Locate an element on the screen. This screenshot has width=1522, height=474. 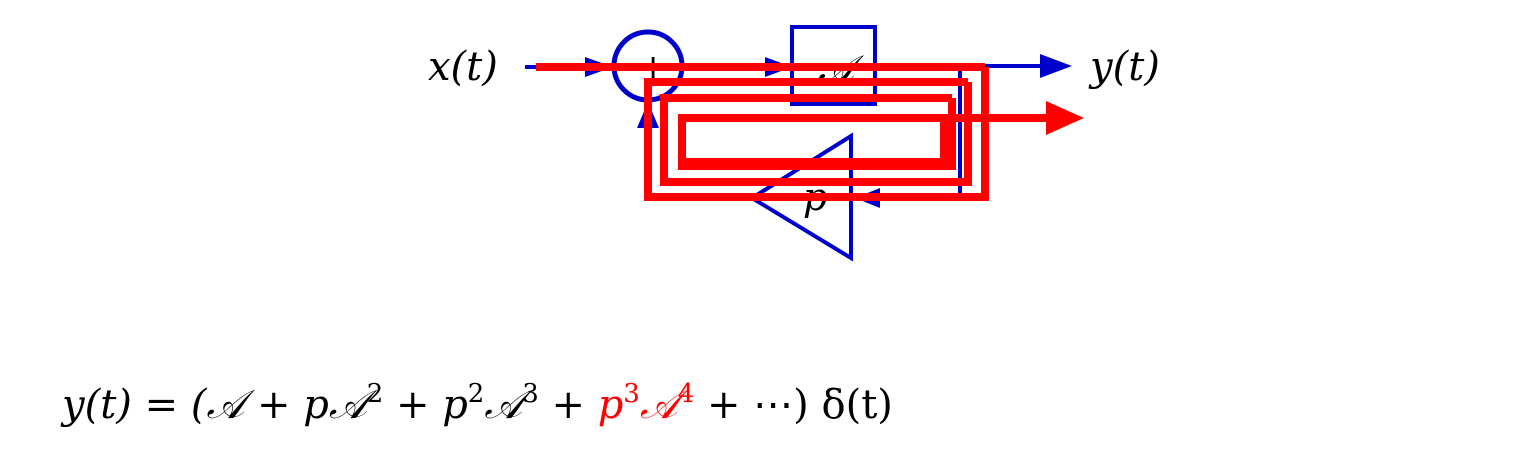
output-label: y(t) is located at coordinates (1124, 67).